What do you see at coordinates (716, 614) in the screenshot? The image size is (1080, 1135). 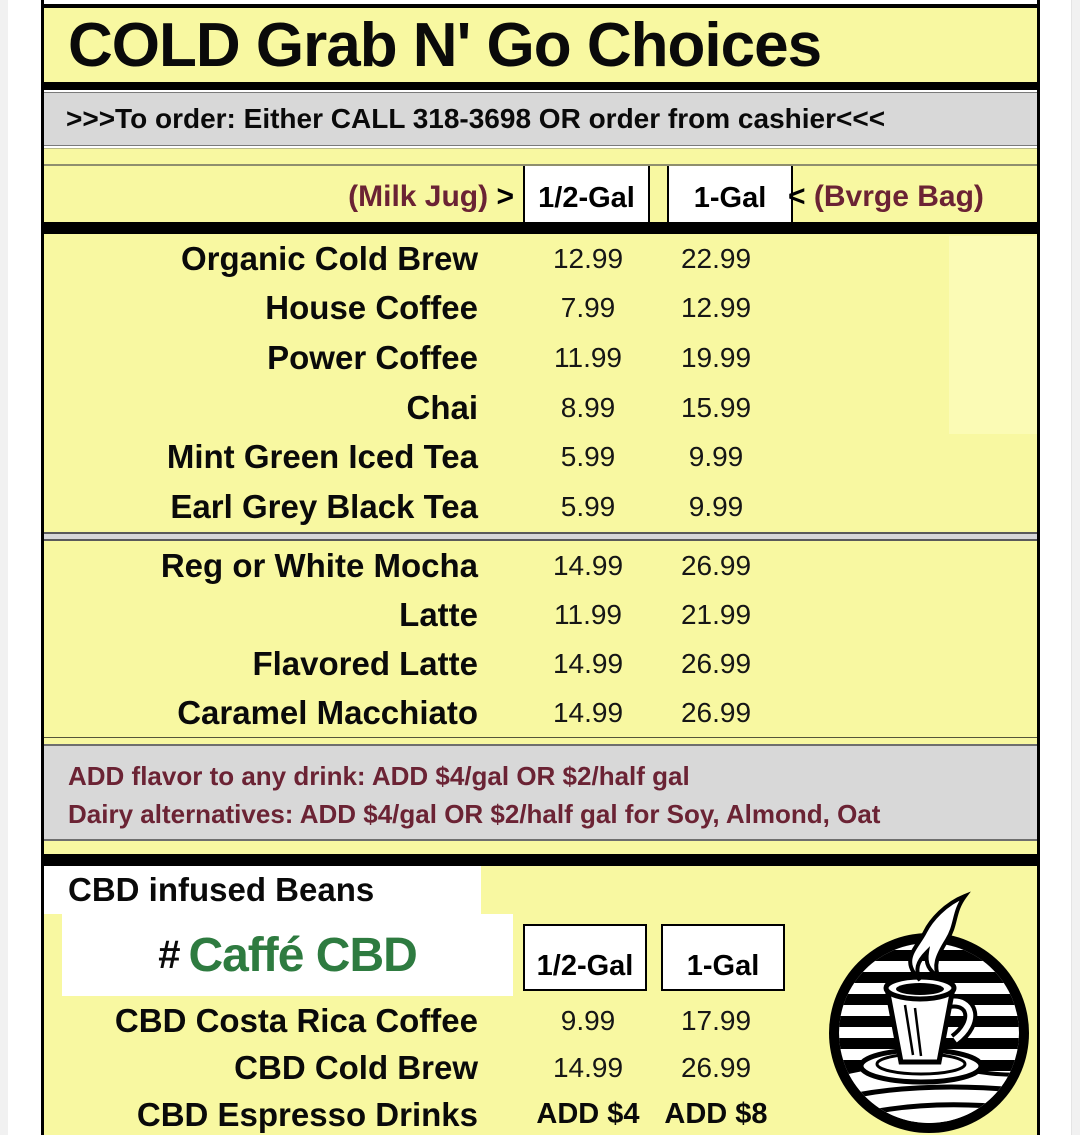 I see `item-price-one-gal: 21.99` at bounding box center [716, 614].